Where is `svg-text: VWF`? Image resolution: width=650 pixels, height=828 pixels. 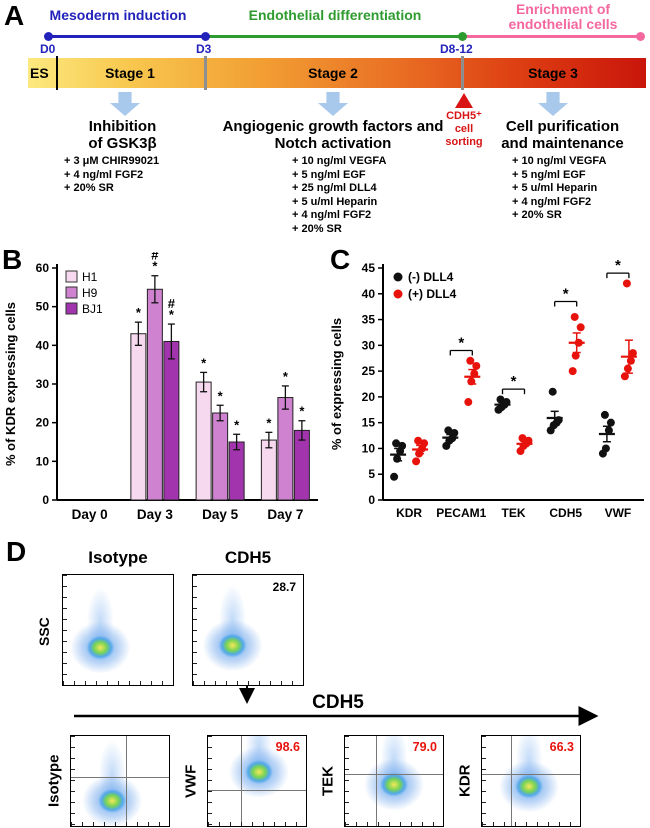
svg-text: VWF is located at coordinates (618, 513).